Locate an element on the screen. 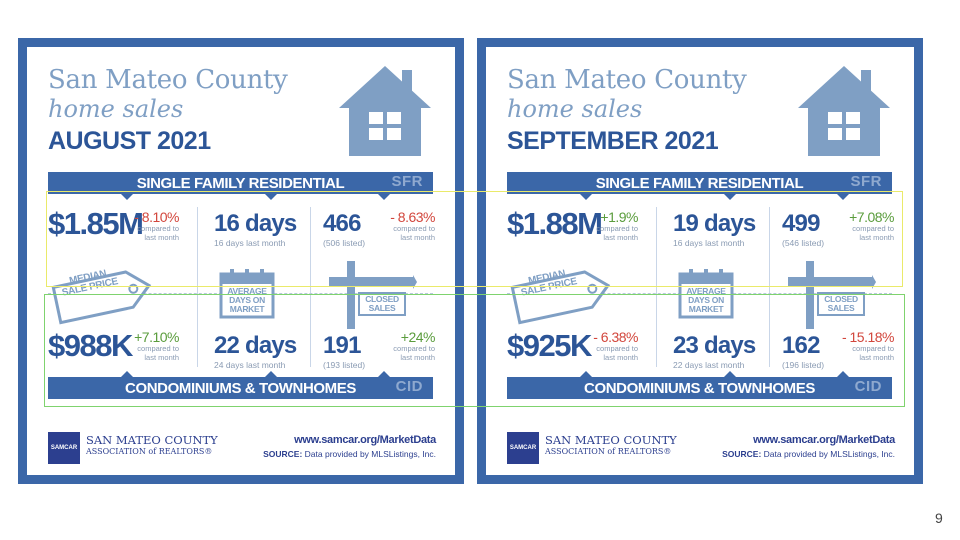 Image resolution: width=960 pixels, height=540 pixels. cid-price-change: +7.10% compared to last month is located at coordinates (156, 346).